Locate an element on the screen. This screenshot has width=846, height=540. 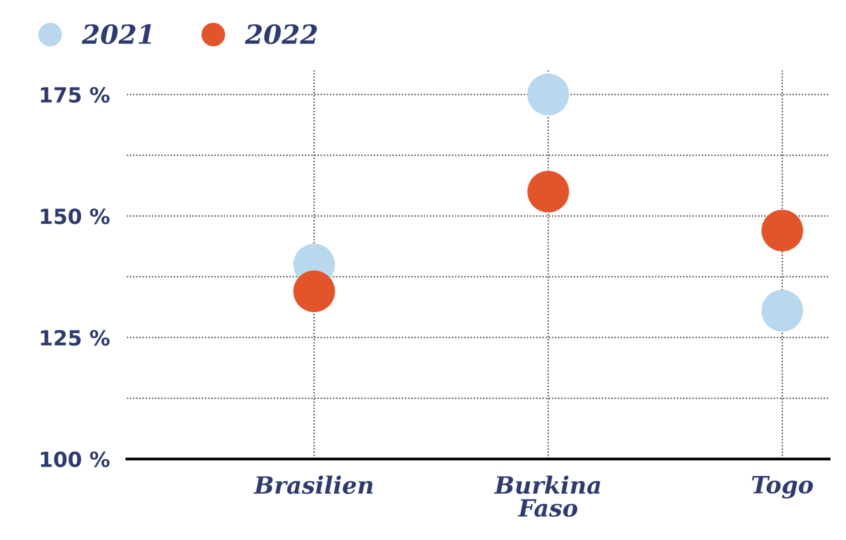
x-tick-label: Togo is located at coordinates (782, 487).